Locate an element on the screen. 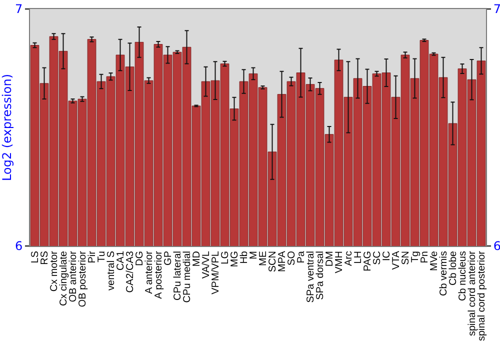  x-tick-label: Arc is located at coordinates (349, 258).